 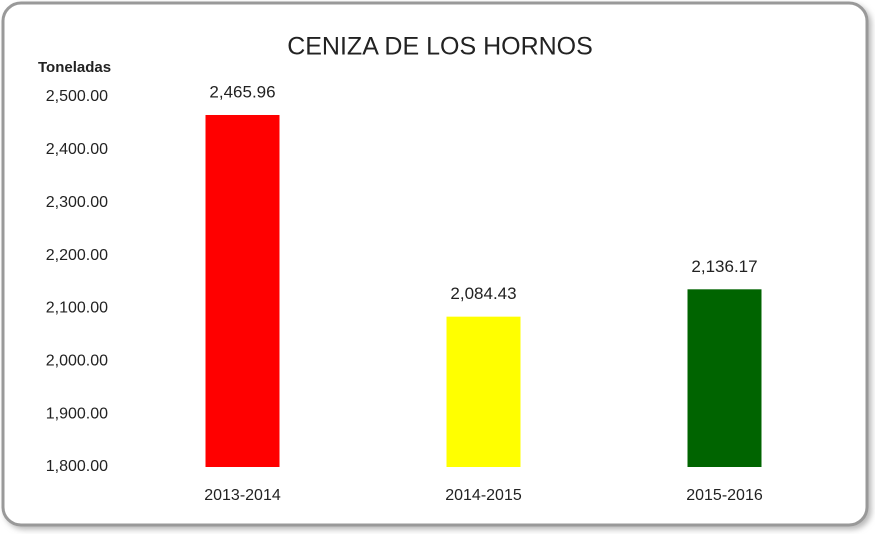 I want to click on y-tick-label: 2,000.00, so click(x=77, y=361).